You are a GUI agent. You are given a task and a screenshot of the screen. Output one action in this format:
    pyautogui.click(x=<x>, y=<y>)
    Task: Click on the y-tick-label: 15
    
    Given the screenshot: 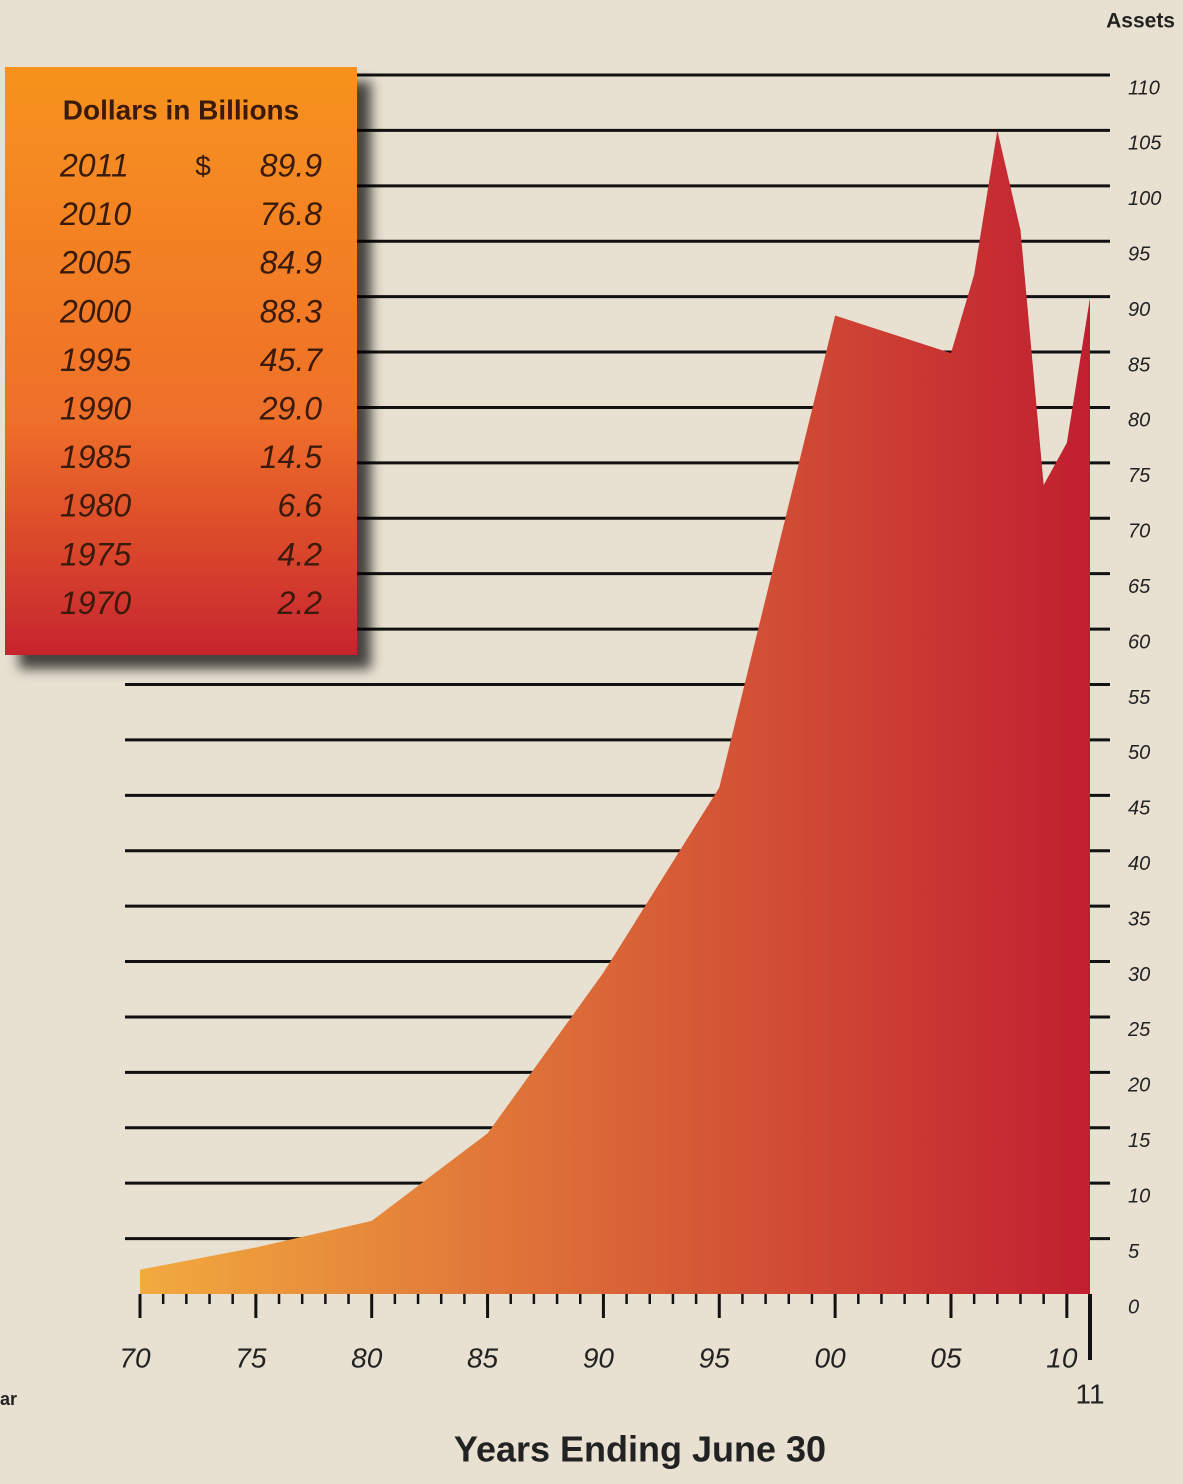 What is the action you would take?
    pyautogui.click(x=1139, y=1141)
    